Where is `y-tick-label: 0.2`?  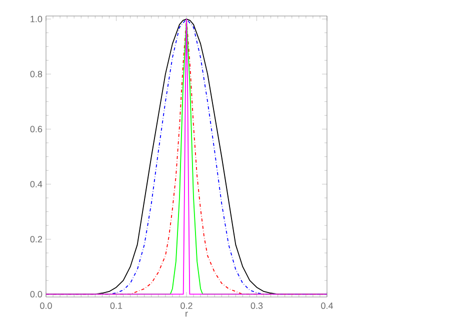 y-tick-label: 0.2 is located at coordinates (36, 239).